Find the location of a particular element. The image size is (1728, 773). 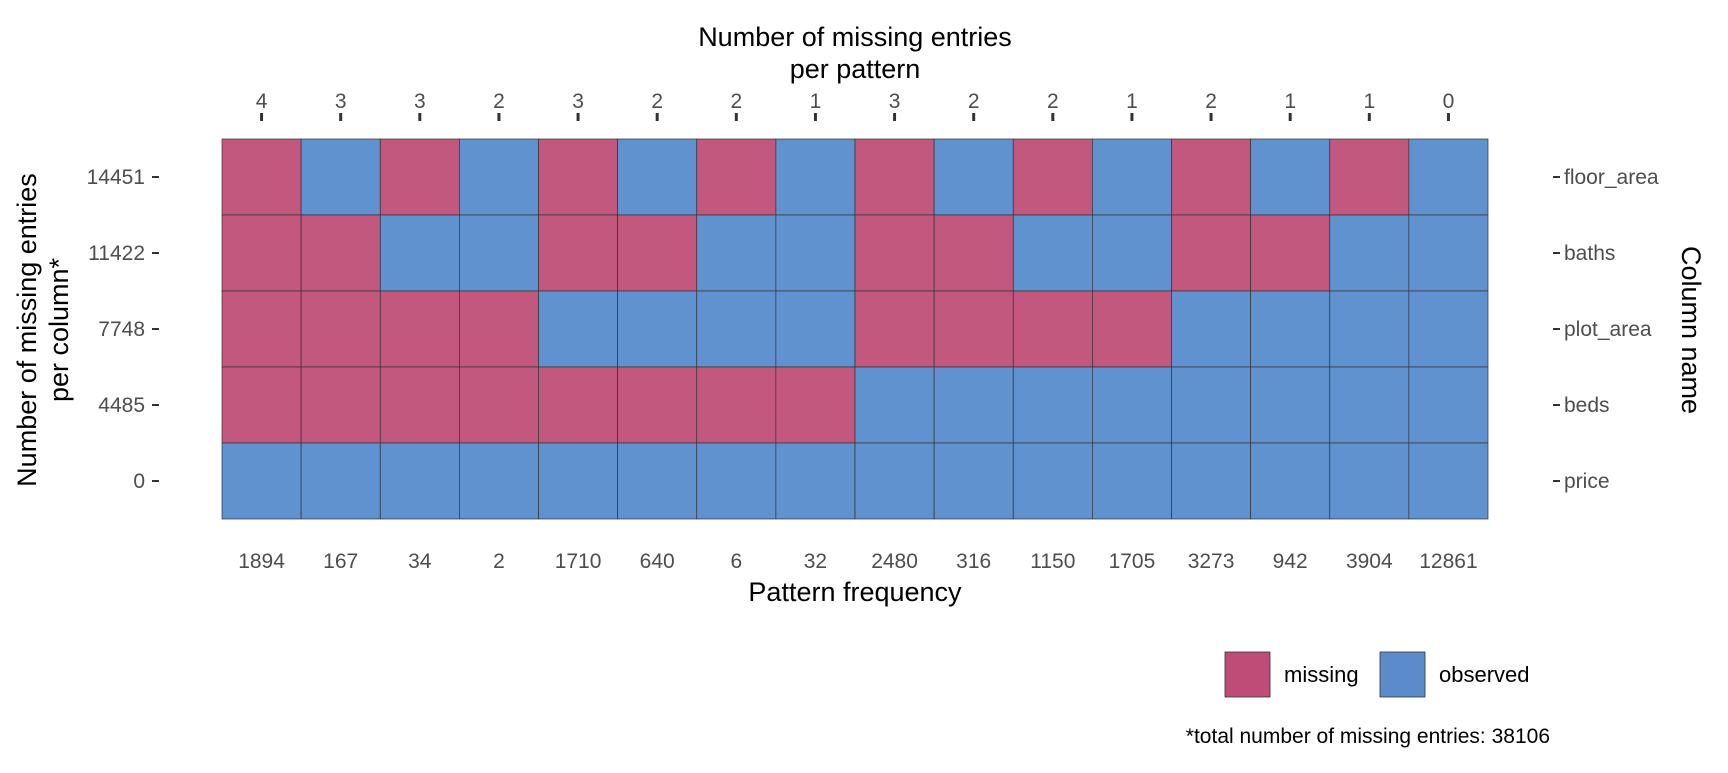

bottom-tick-label: 32 is located at coordinates (815, 561).